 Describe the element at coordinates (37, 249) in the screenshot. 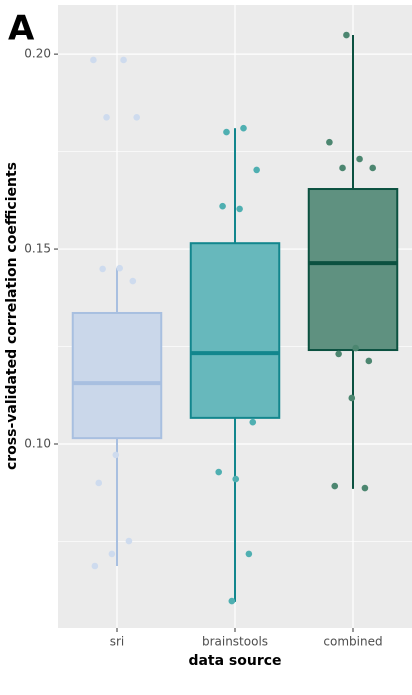

I see `y-tick-label: 0.15` at that location.